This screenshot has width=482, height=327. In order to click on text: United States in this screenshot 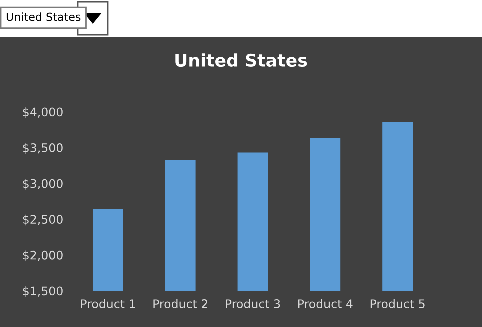, I will do `click(43, 17)`.